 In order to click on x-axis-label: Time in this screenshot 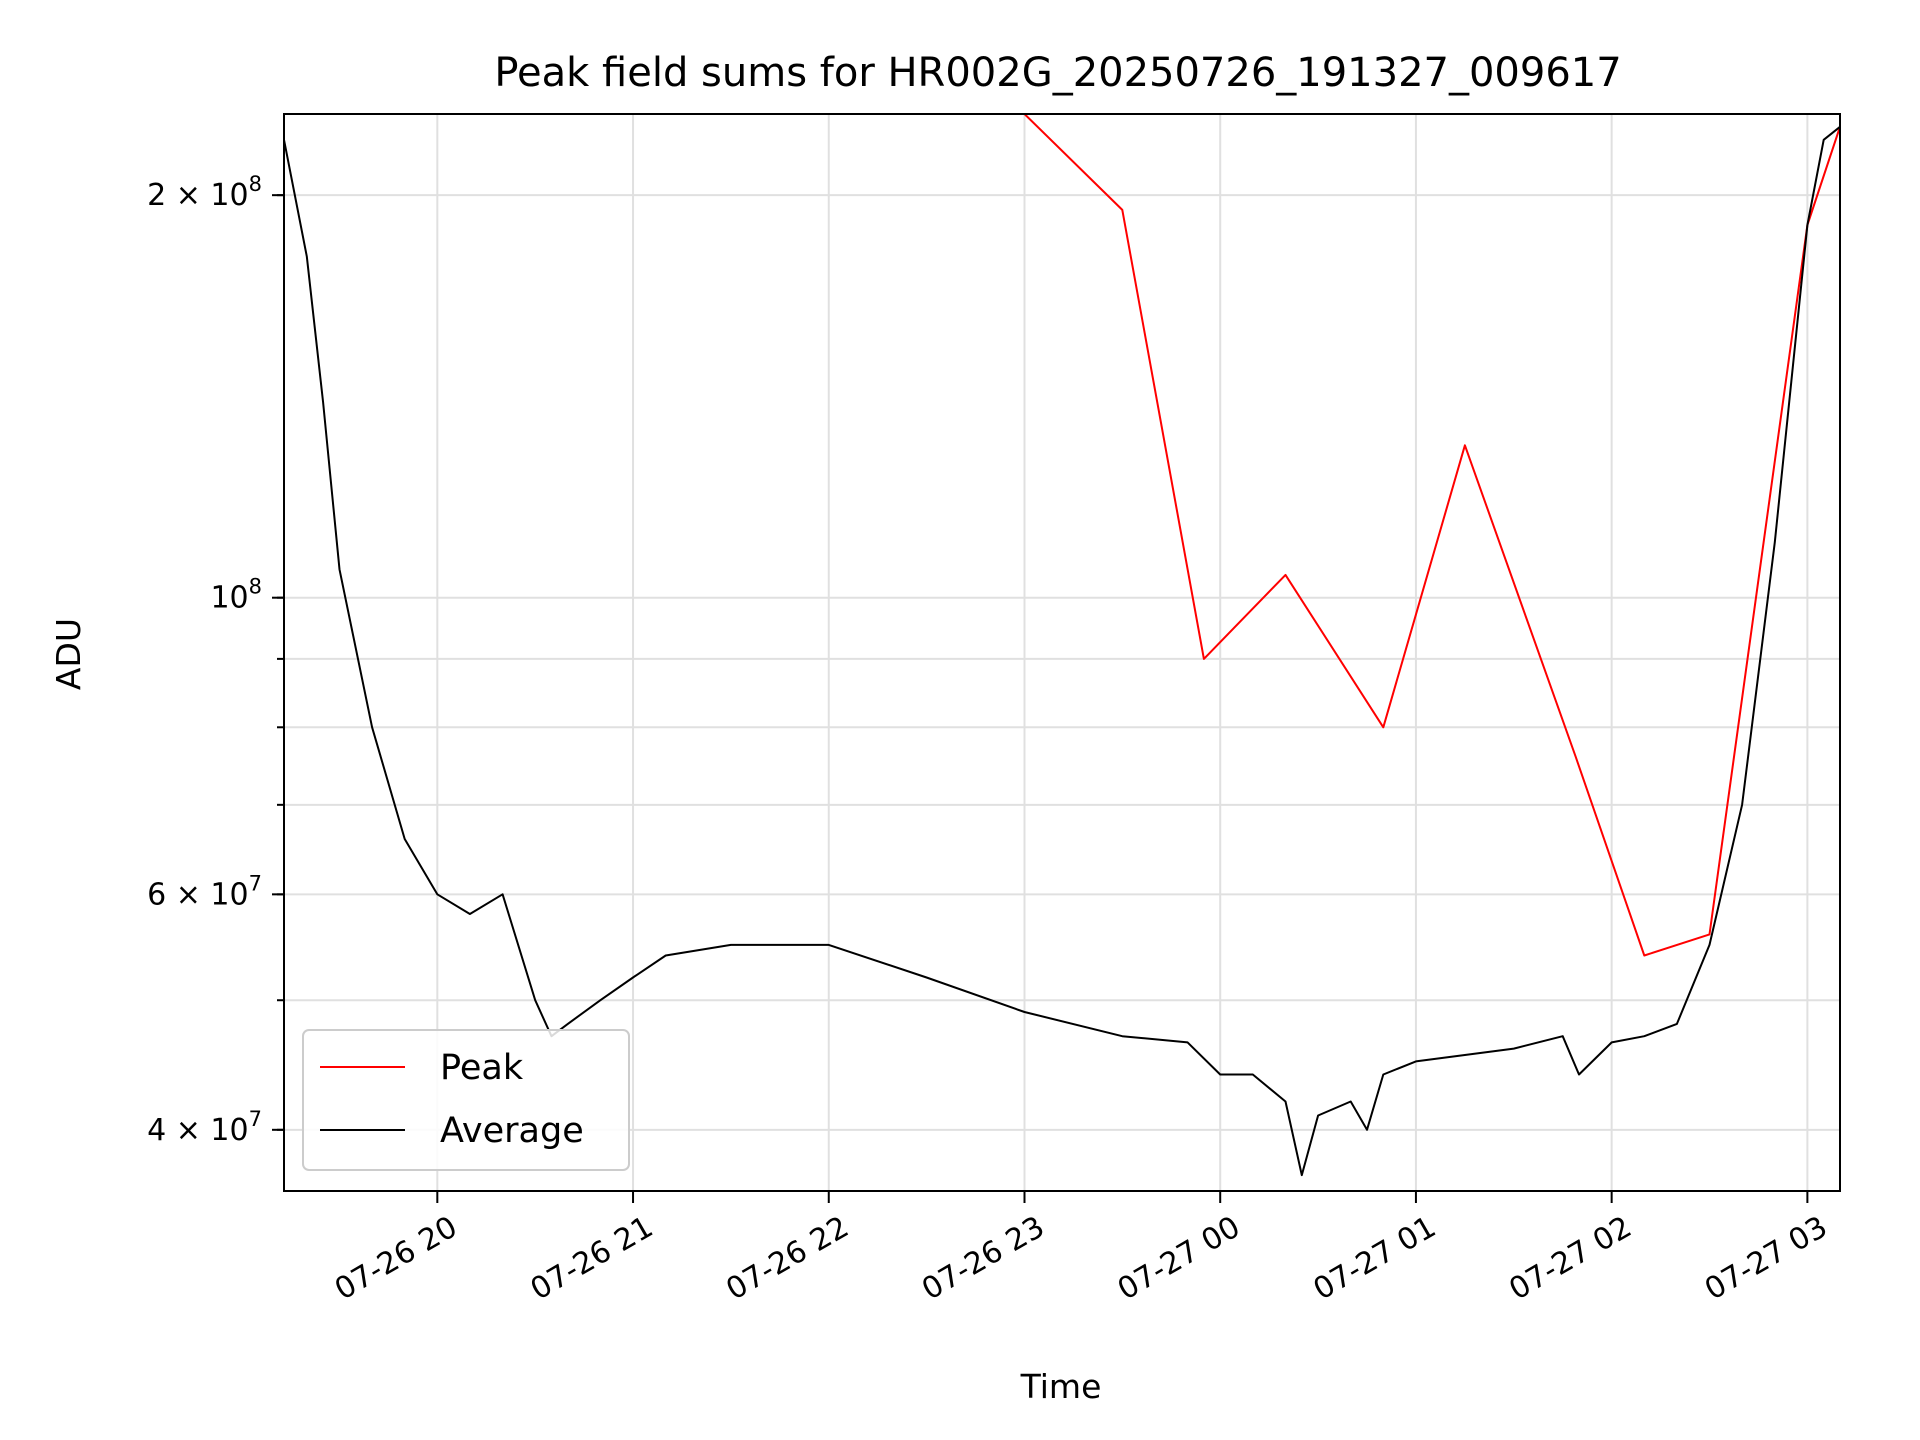, I will do `click(1061, 1386)`.